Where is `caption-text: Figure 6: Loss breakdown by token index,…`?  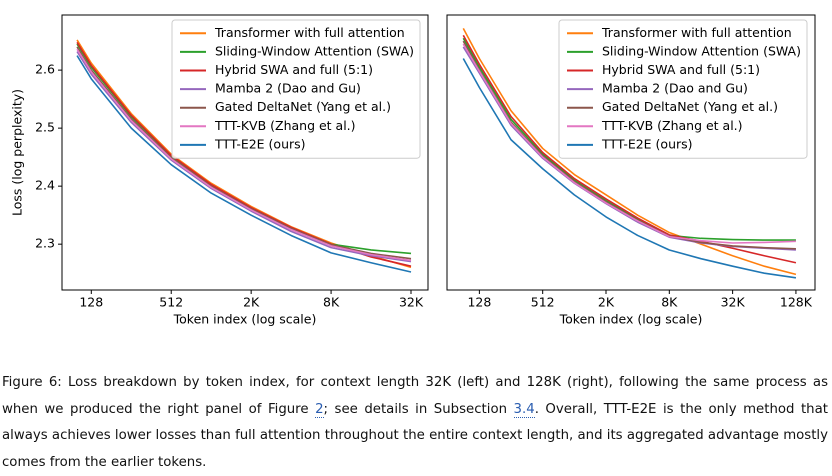 caption-text: Figure 6: Loss breakdown by token index,… is located at coordinates (415, 396).